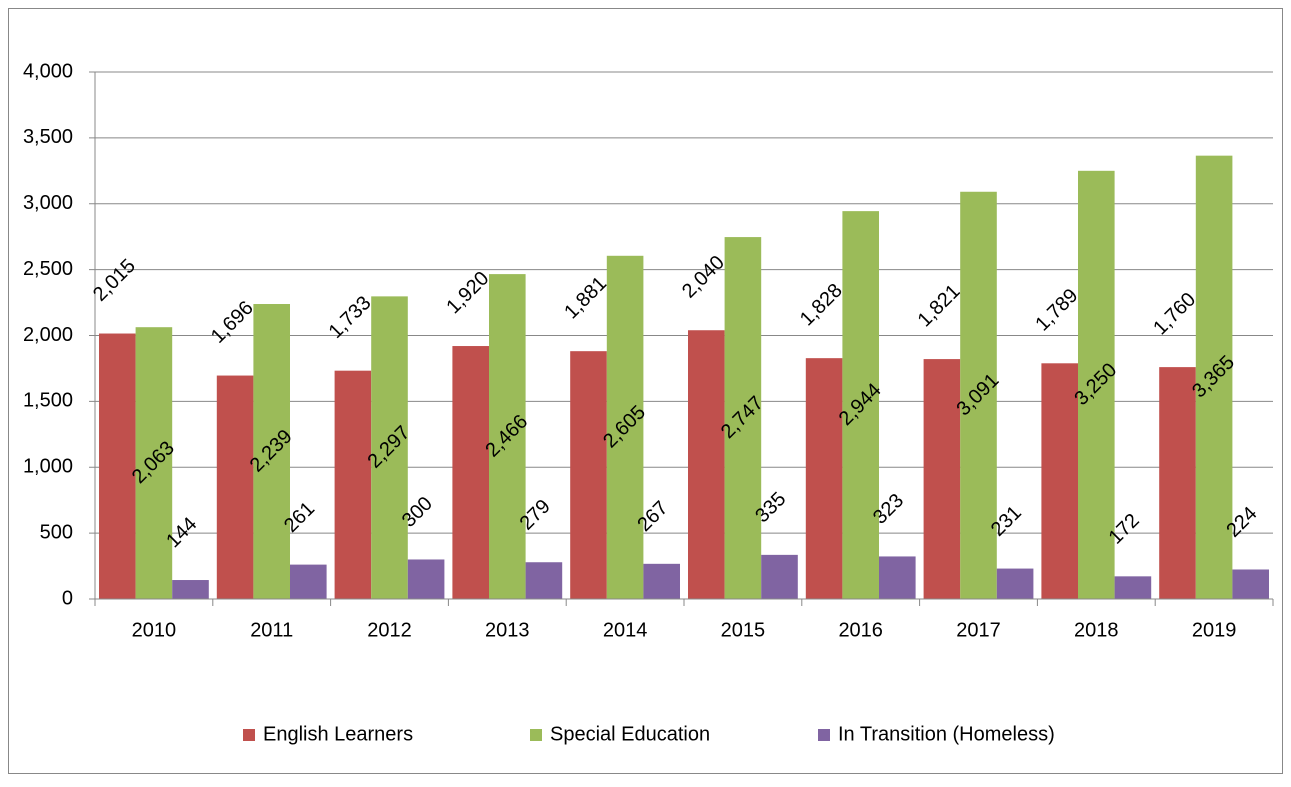  I want to click on y-tick-label: 1,500, so click(48, 401).